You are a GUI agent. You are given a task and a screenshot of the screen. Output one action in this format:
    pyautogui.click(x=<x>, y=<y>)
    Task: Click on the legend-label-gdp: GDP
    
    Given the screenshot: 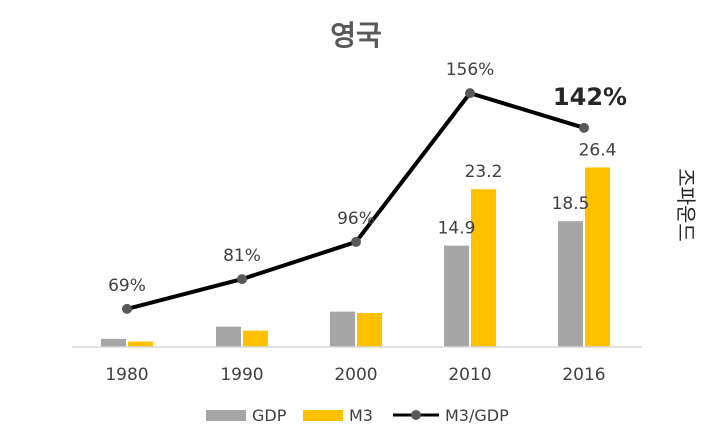 What is the action you would take?
    pyautogui.click(x=269, y=415)
    